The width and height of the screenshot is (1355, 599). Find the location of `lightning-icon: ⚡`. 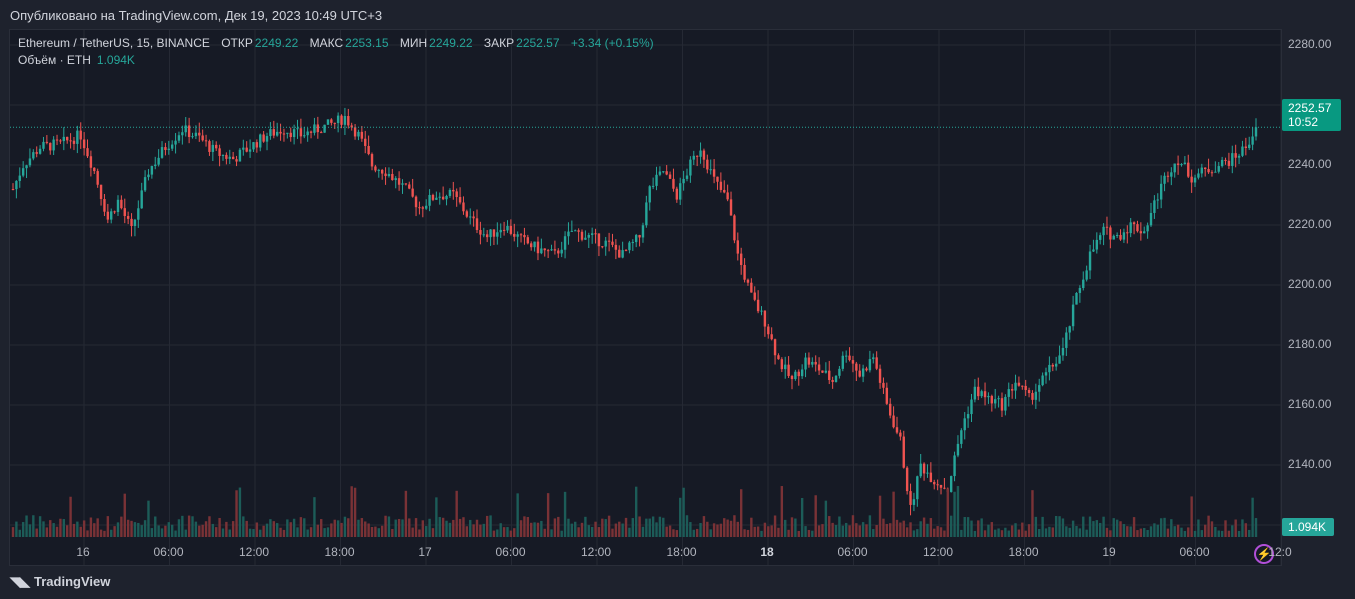

lightning-icon: ⚡ is located at coordinates (1264, 554).